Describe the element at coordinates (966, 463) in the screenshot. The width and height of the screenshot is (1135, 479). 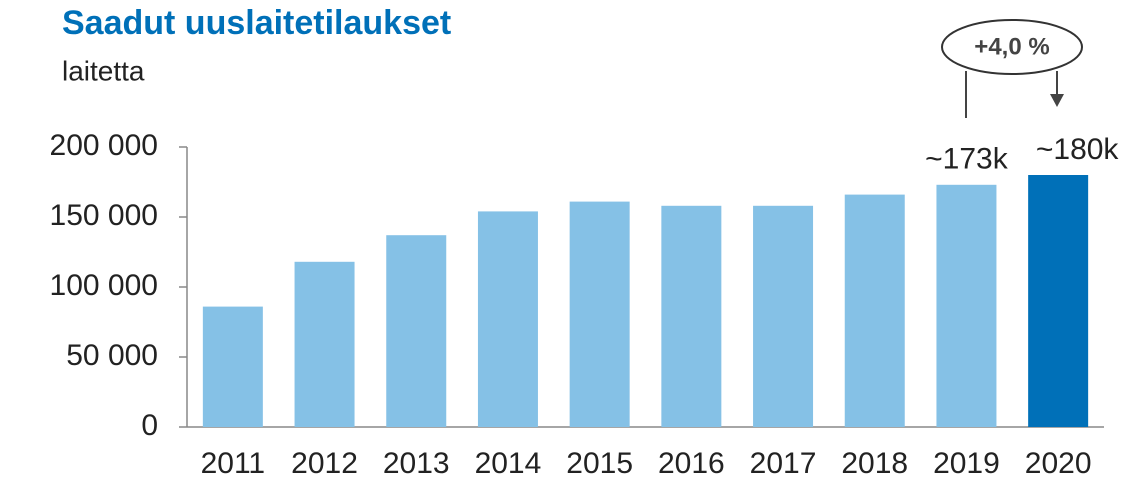
I see `x-tick-label: 2019` at that location.